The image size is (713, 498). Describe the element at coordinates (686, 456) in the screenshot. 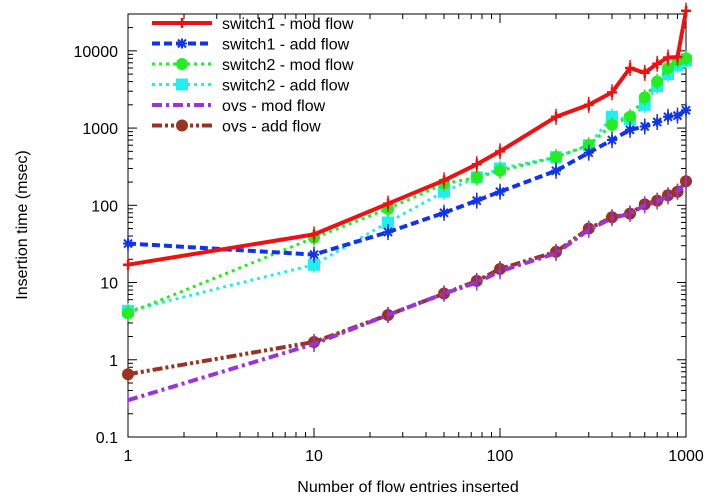

I see `x-tick-label: 1000` at that location.